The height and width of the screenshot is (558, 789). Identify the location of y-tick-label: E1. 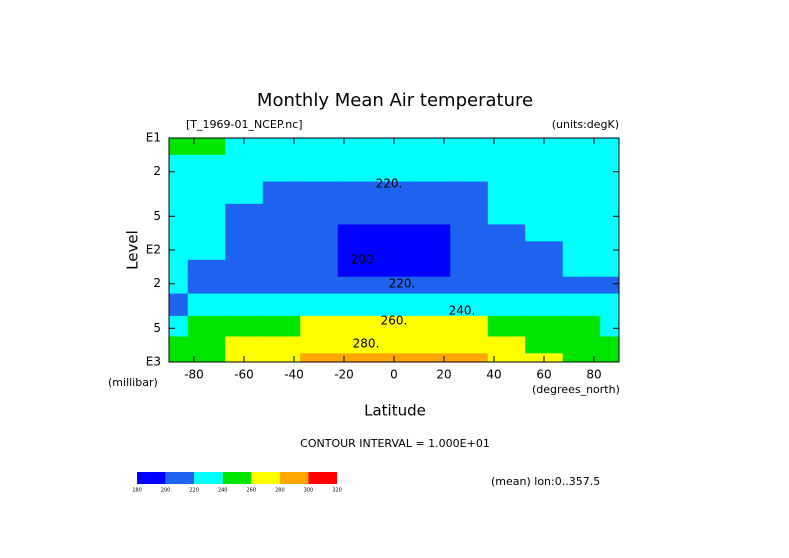
(153, 138).